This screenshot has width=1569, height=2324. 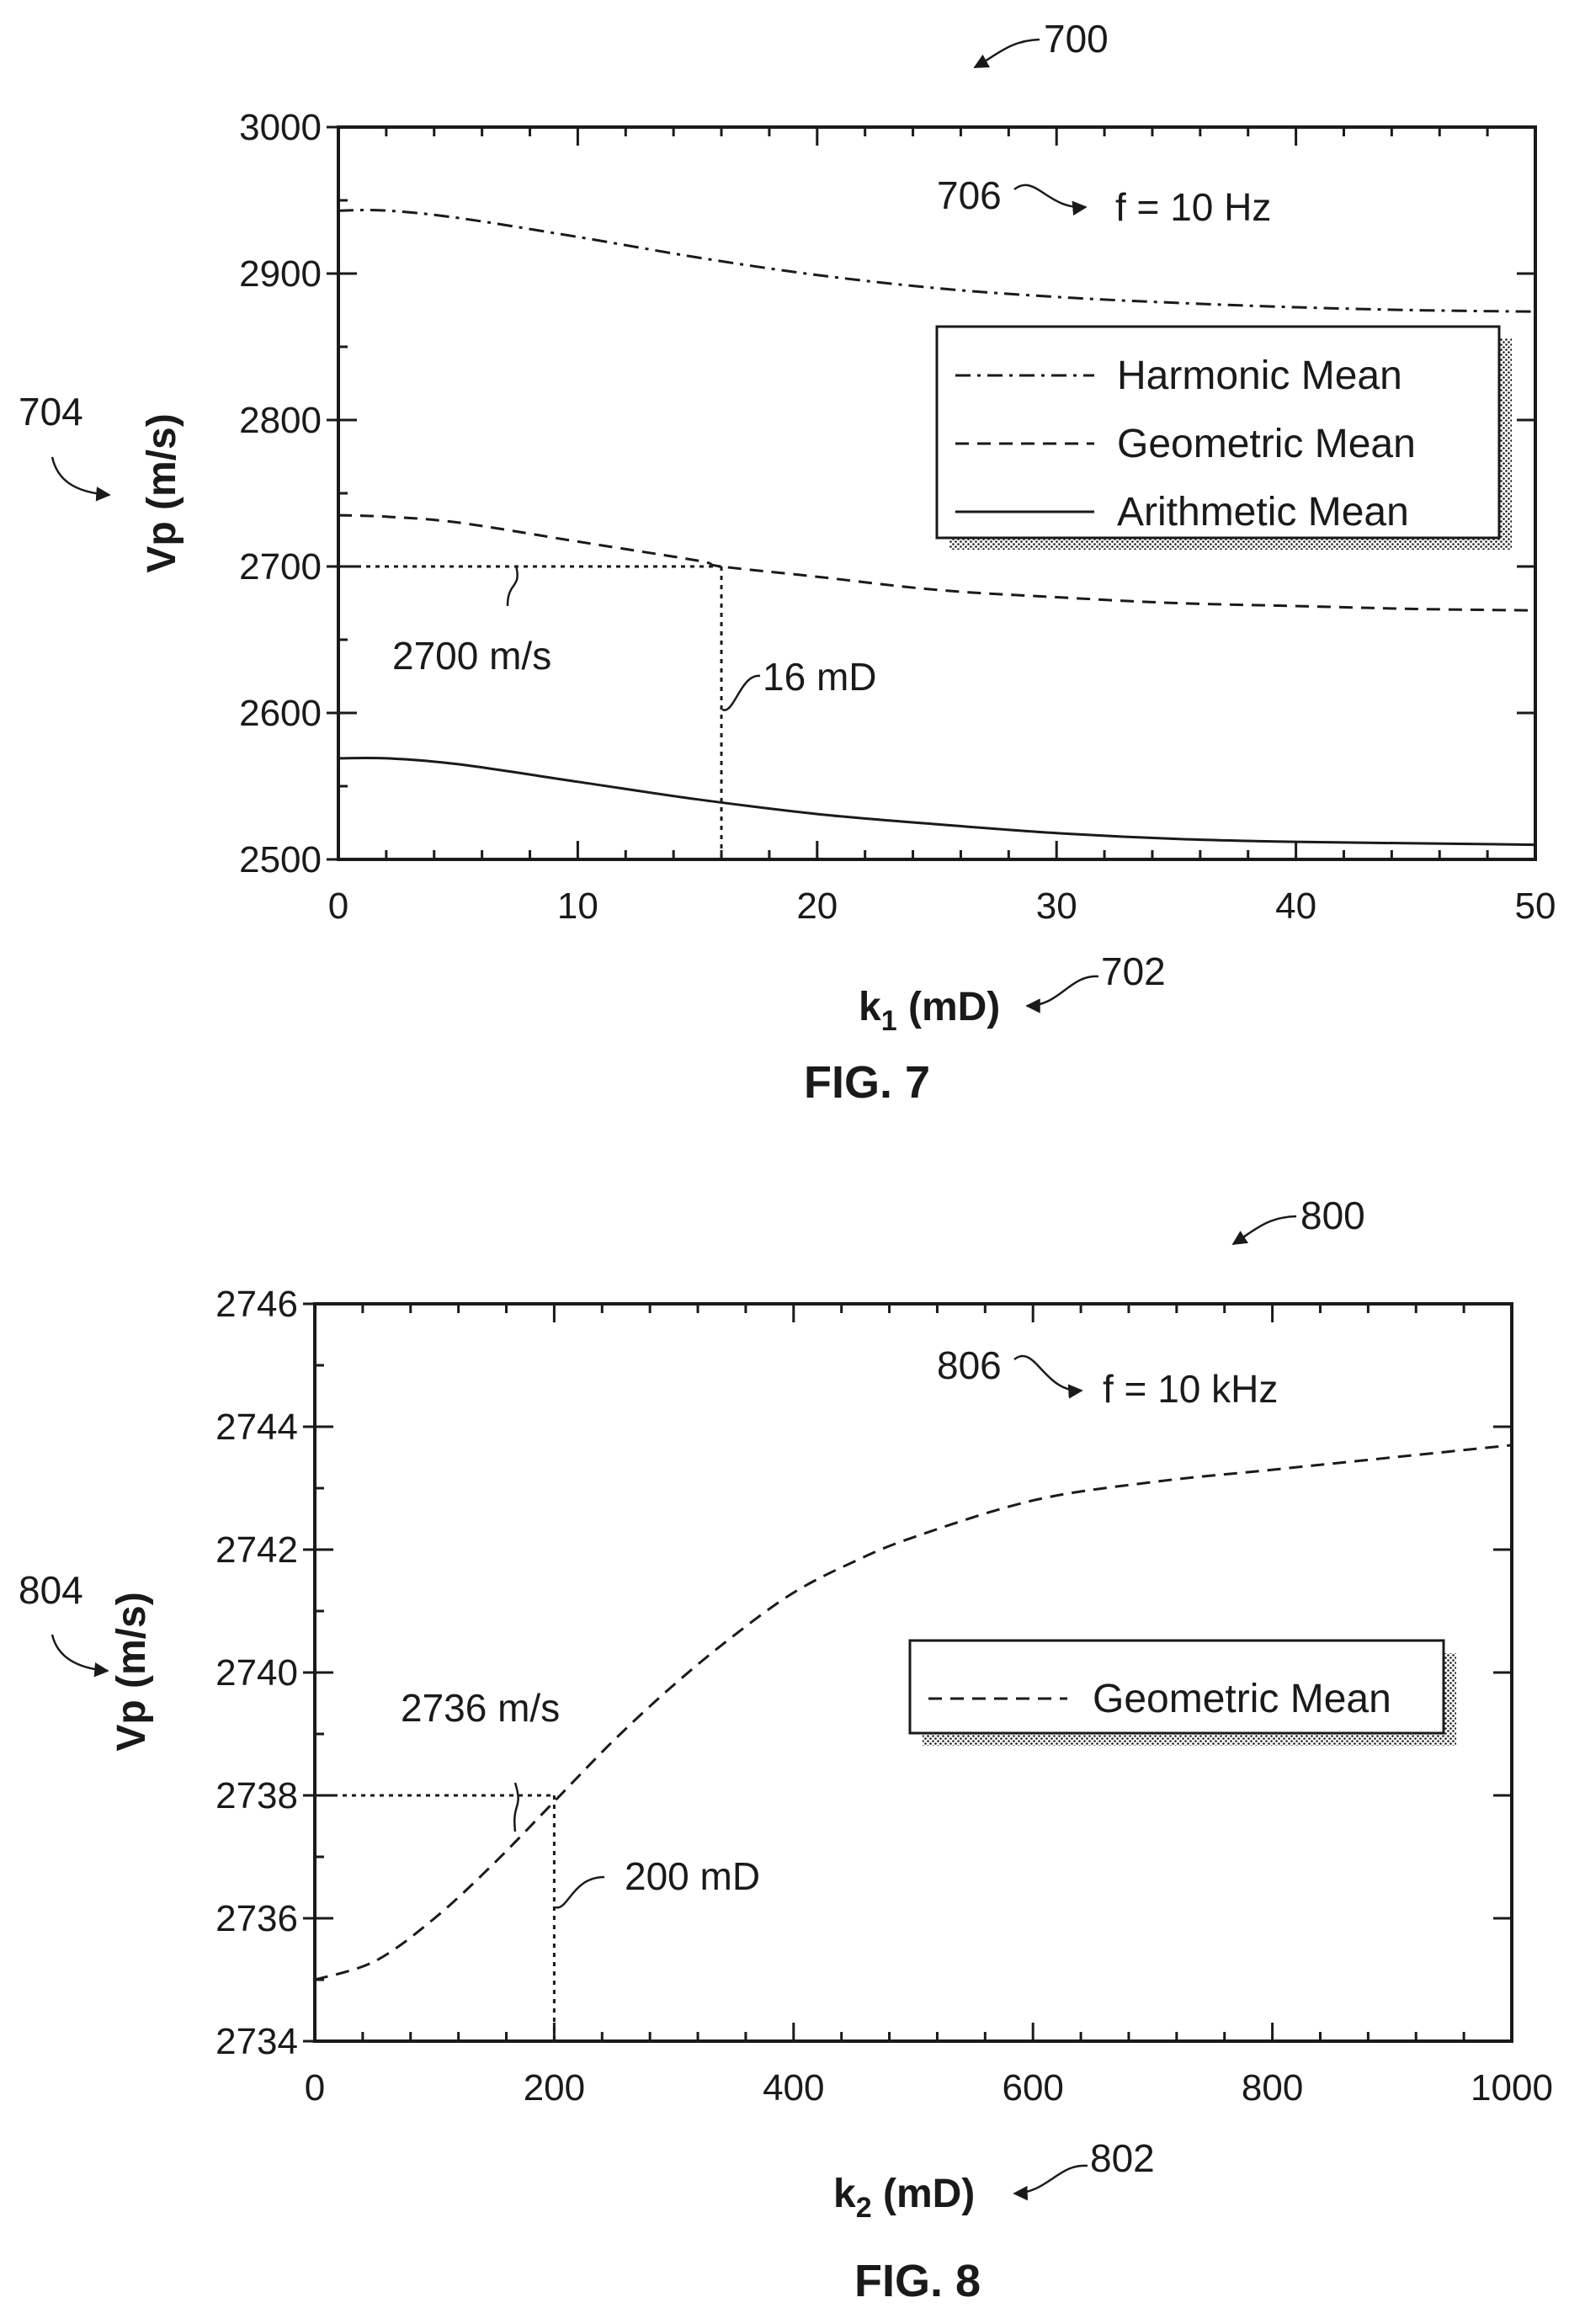 What do you see at coordinates (481, 1708) in the screenshot?
I see `fig8-value-label: 2736 m/s` at bounding box center [481, 1708].